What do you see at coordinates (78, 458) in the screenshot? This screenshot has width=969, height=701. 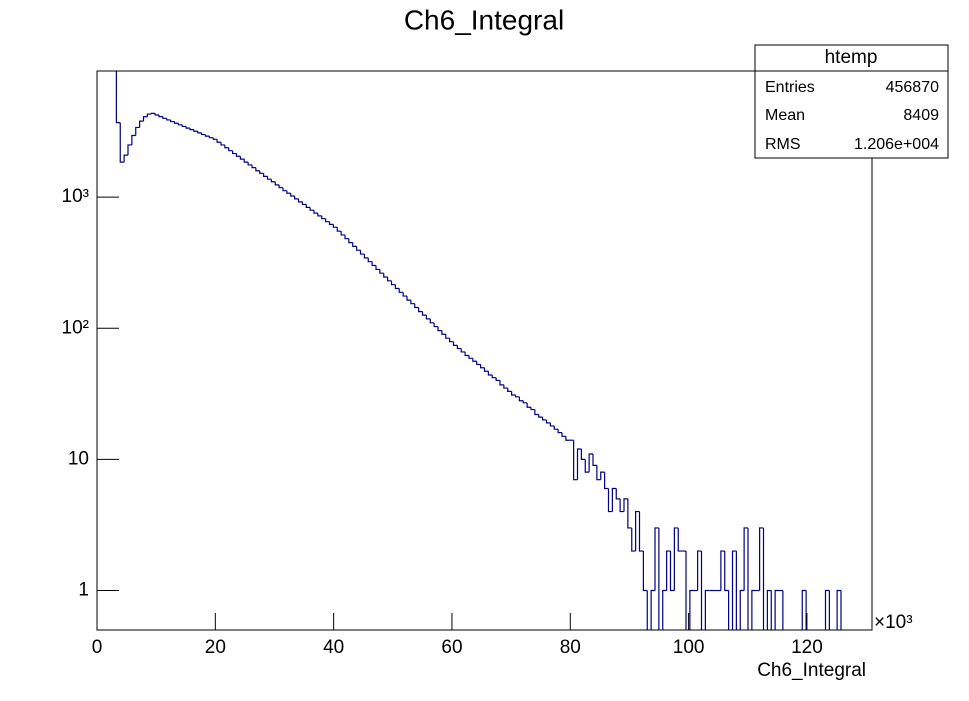 I see `y-tick-label: 10` at bounding box center [78, 458].